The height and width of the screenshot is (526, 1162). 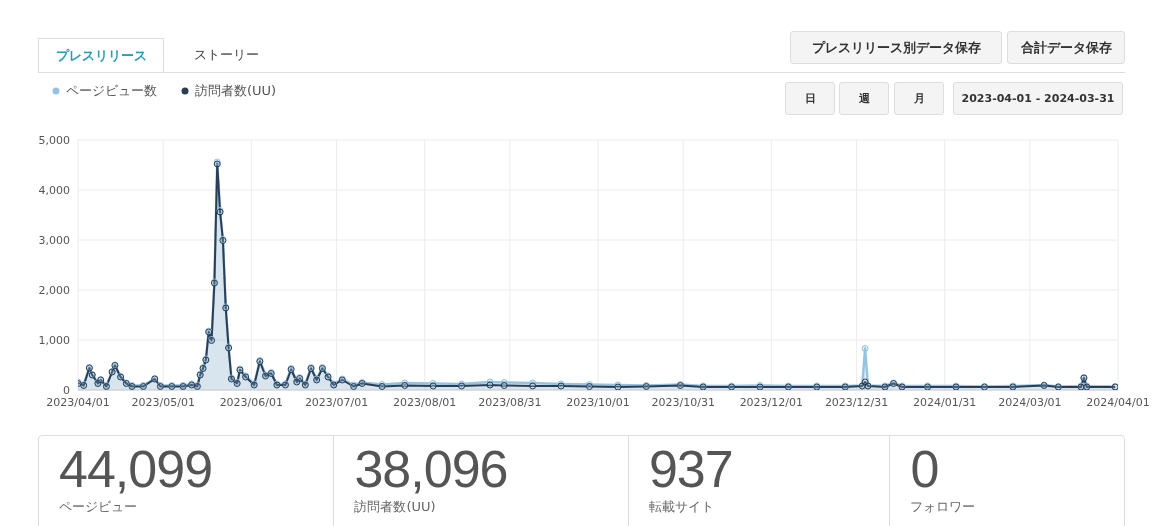 What do you see at coordinates (919, 98) in the screenshot?
I see `text: 月` at bounding box center [919, 98].